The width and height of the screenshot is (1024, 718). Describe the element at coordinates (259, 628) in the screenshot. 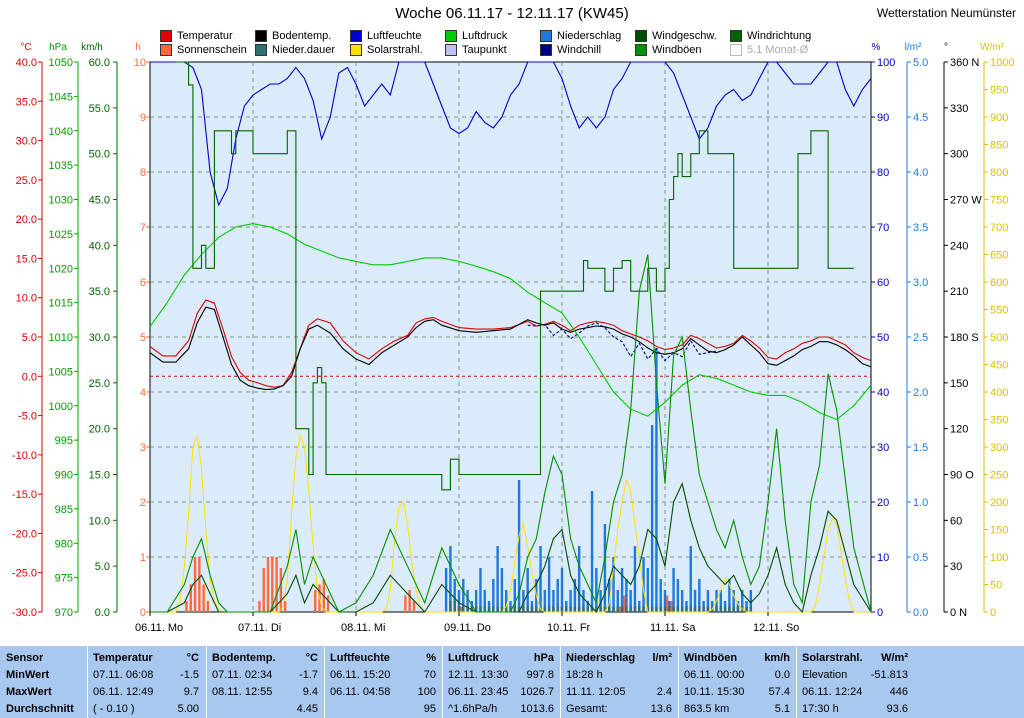

I see `x-tick-label: 07.11. Di` at that location.